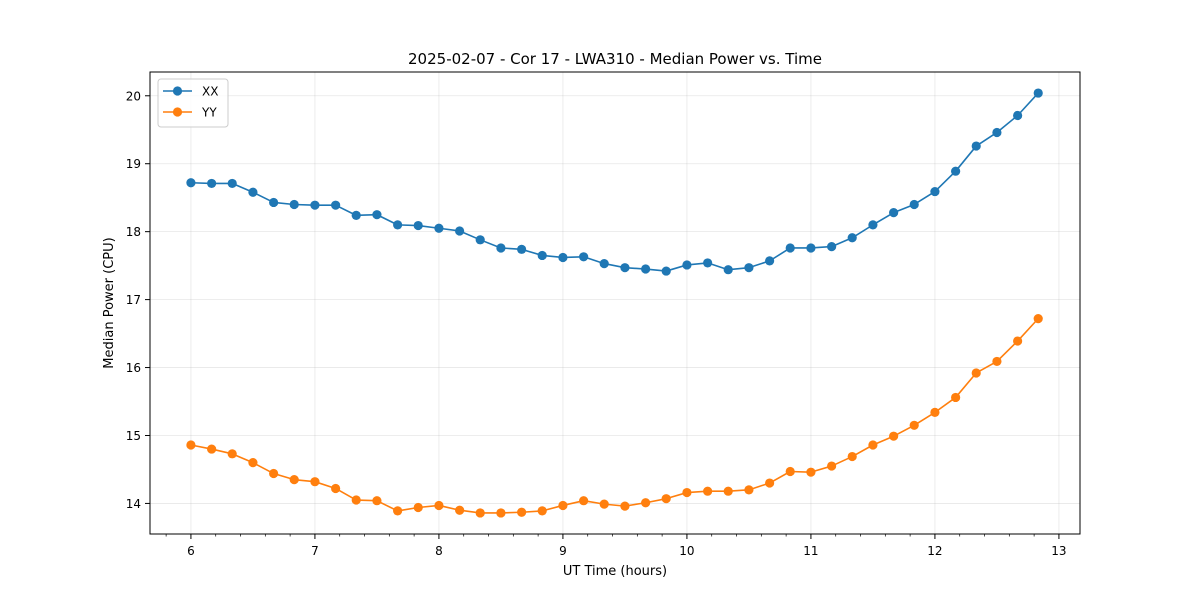 This screenshot has width=1200, height=604. What do you see at coordinates (109, 302) in the screenshot?
I see `y-axis-label: Median Power (CPU)` at bounding box center [109, 302].